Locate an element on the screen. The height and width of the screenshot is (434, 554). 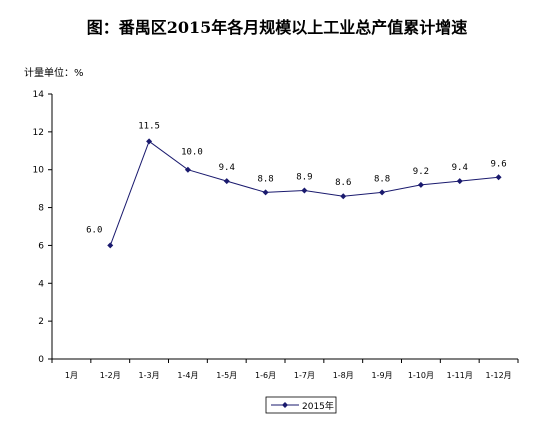
y-tick-label: 10 is located at coordinates (39, 171).